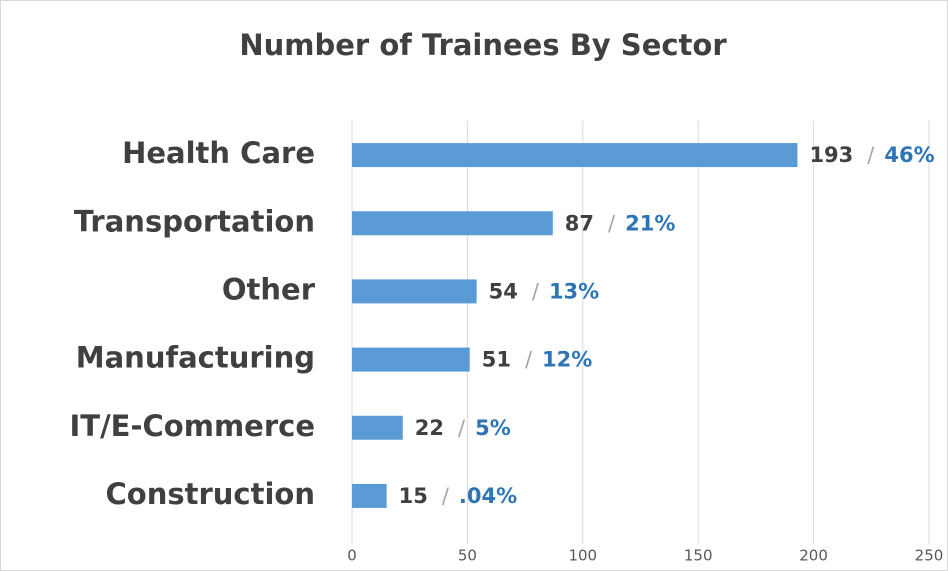 The image size is (948, 571). I want to click on x-tick-label: 150, so click(698, 556).